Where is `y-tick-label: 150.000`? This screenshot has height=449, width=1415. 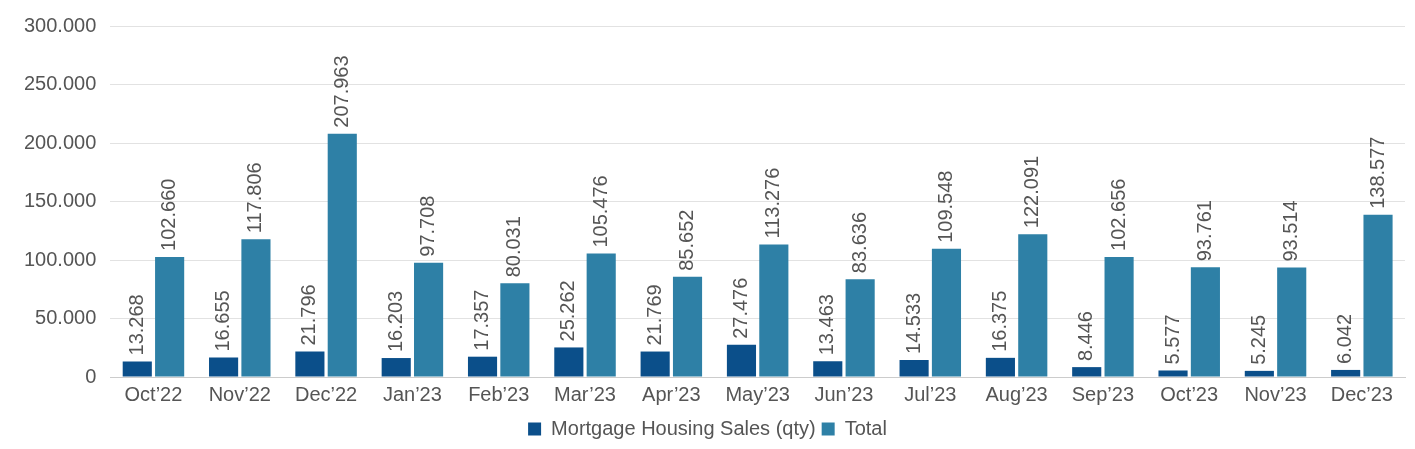
y-tick-label: 150.000 is located at coordinates (60, 200).